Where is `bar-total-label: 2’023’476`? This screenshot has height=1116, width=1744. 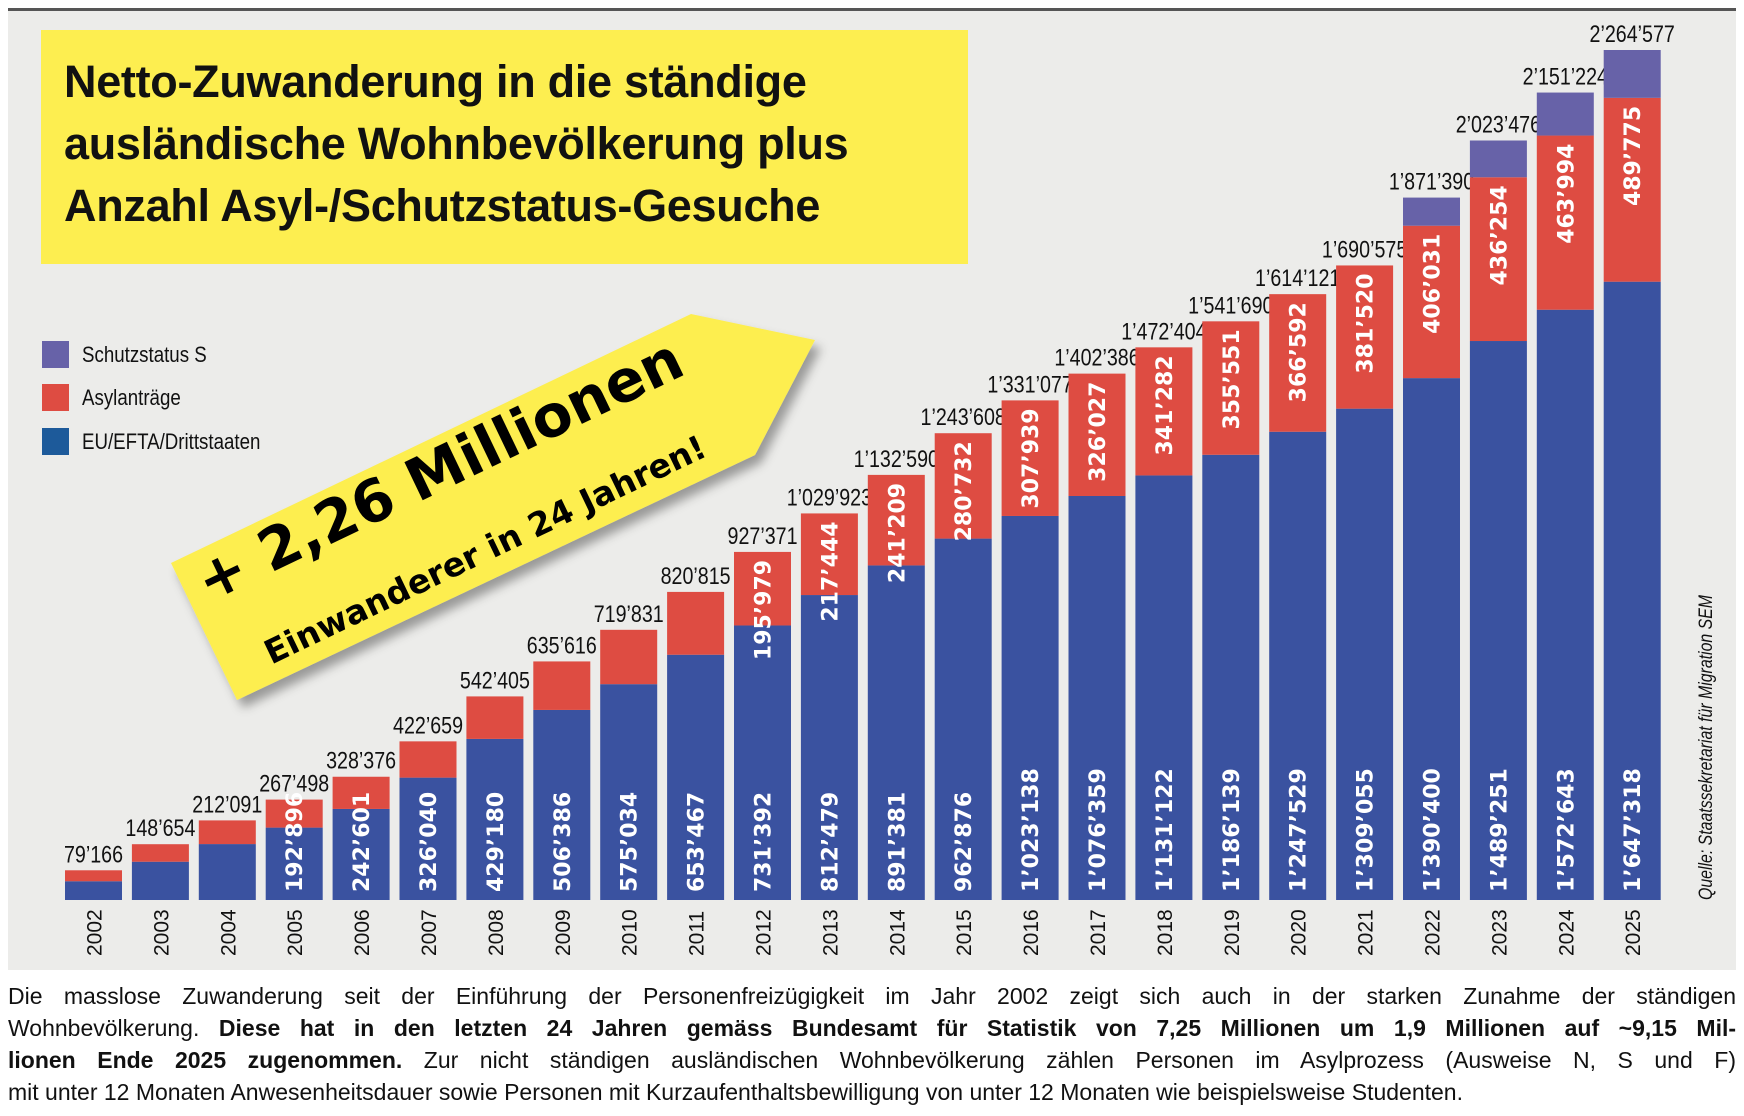 bar-total-label: 2’023’476 is located at coordinates (1498, 124).